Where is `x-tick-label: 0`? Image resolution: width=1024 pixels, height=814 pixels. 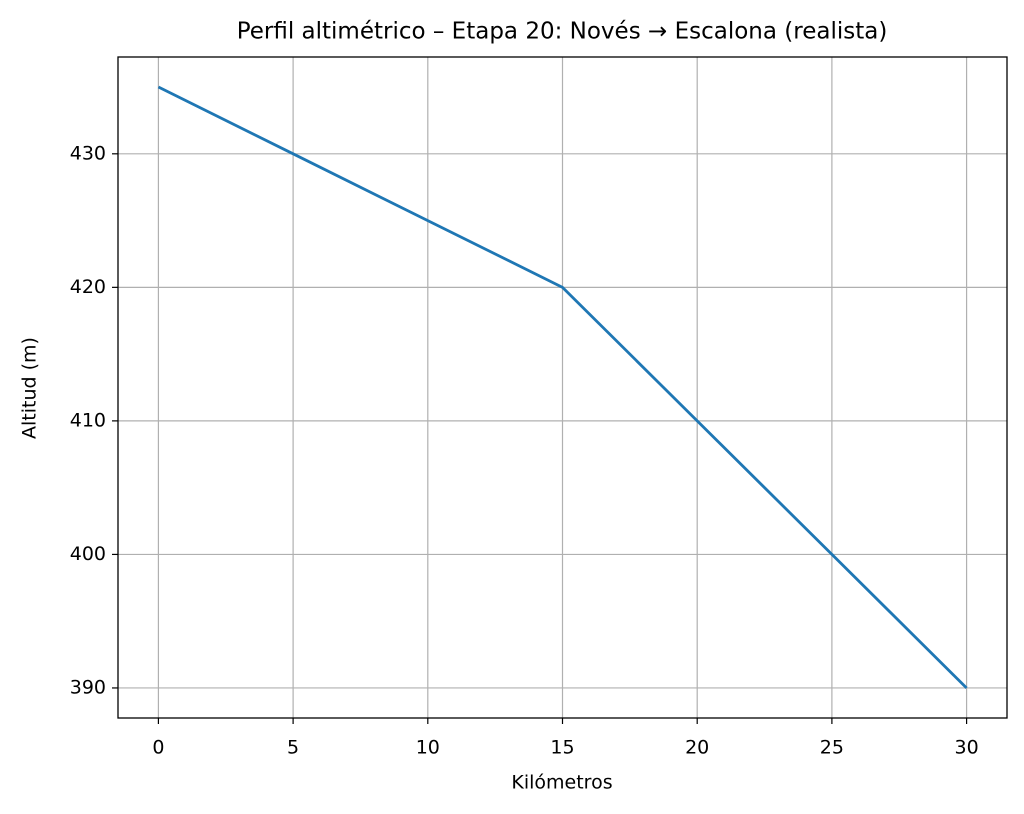 x-tick-label: 0 is located at coordinates (158, 748).